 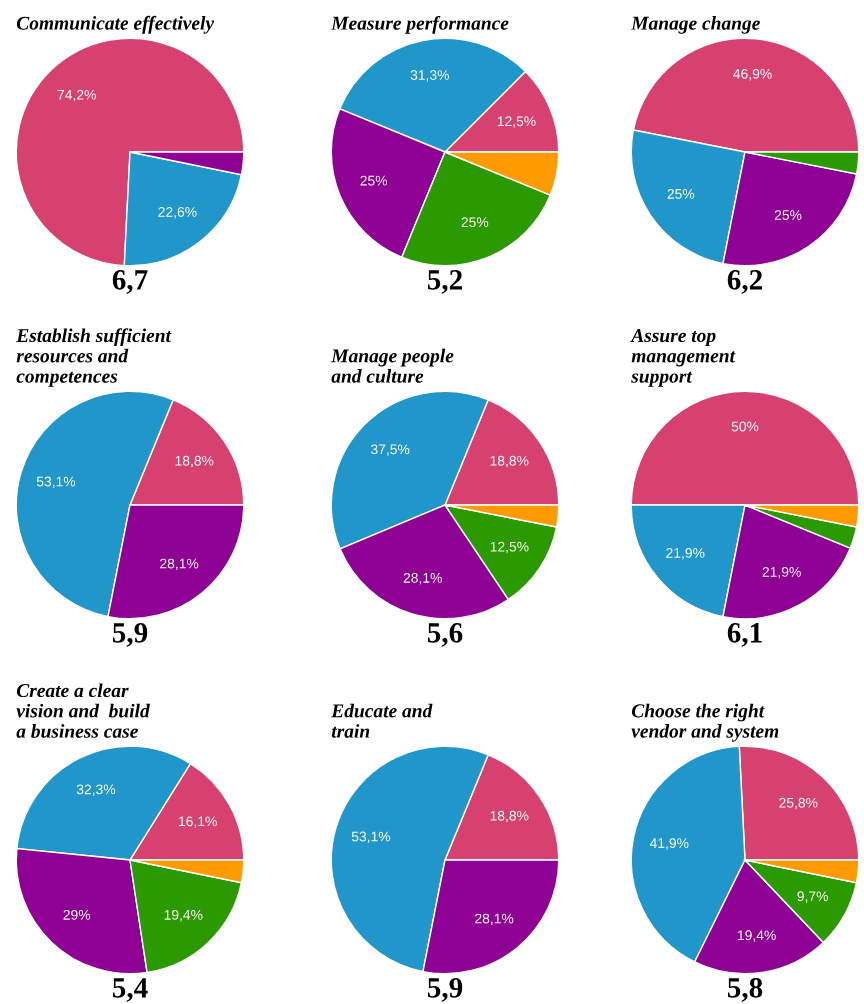 What do you see at coordinates (745, 426) in the screenshot?
I see `data-label: 50%` at bounding box center [745, 426].